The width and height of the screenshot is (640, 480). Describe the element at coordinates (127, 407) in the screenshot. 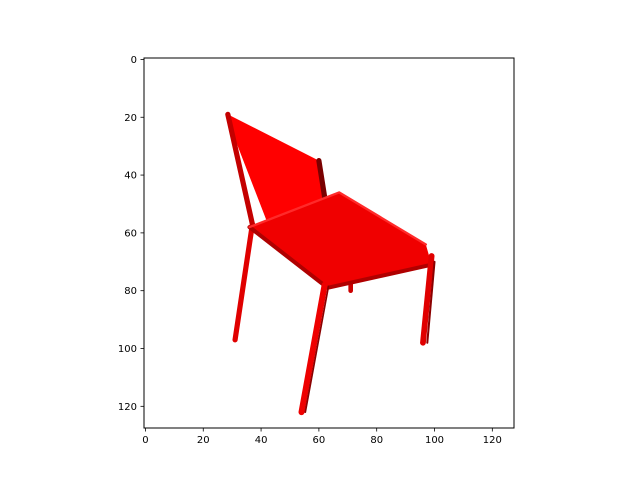

I see `y-tick-label: 120` at that location.